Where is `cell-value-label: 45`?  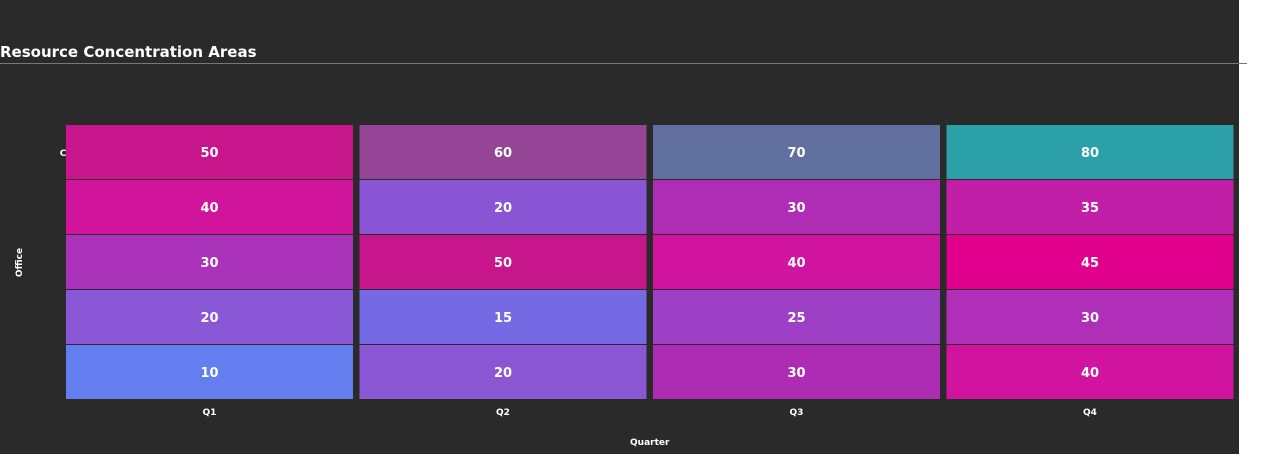
cell-value-label: 45 is located at coordinates (1090, 263).